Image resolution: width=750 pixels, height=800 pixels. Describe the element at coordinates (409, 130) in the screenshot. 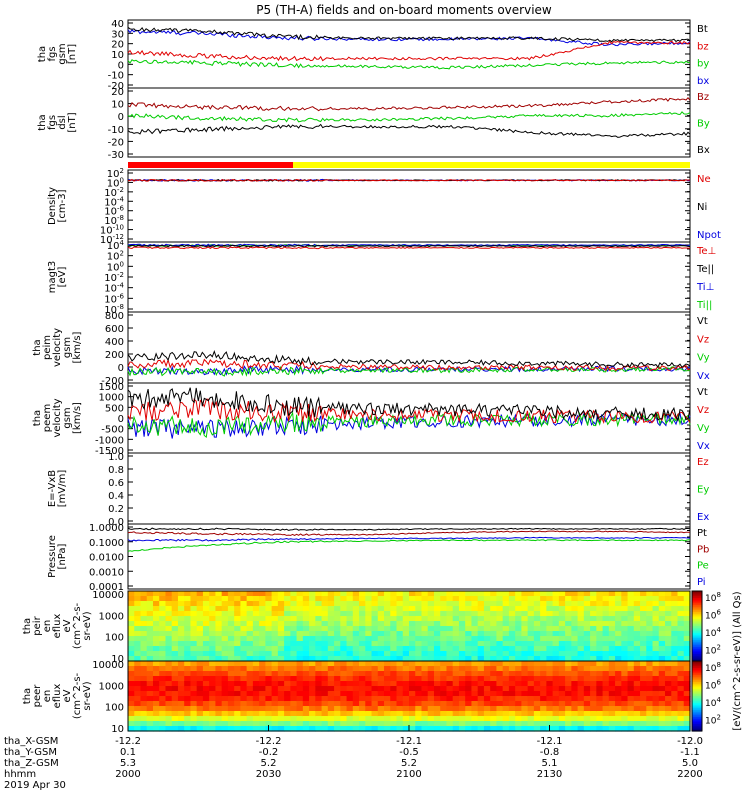

I see `series-line-Bx` at that location.